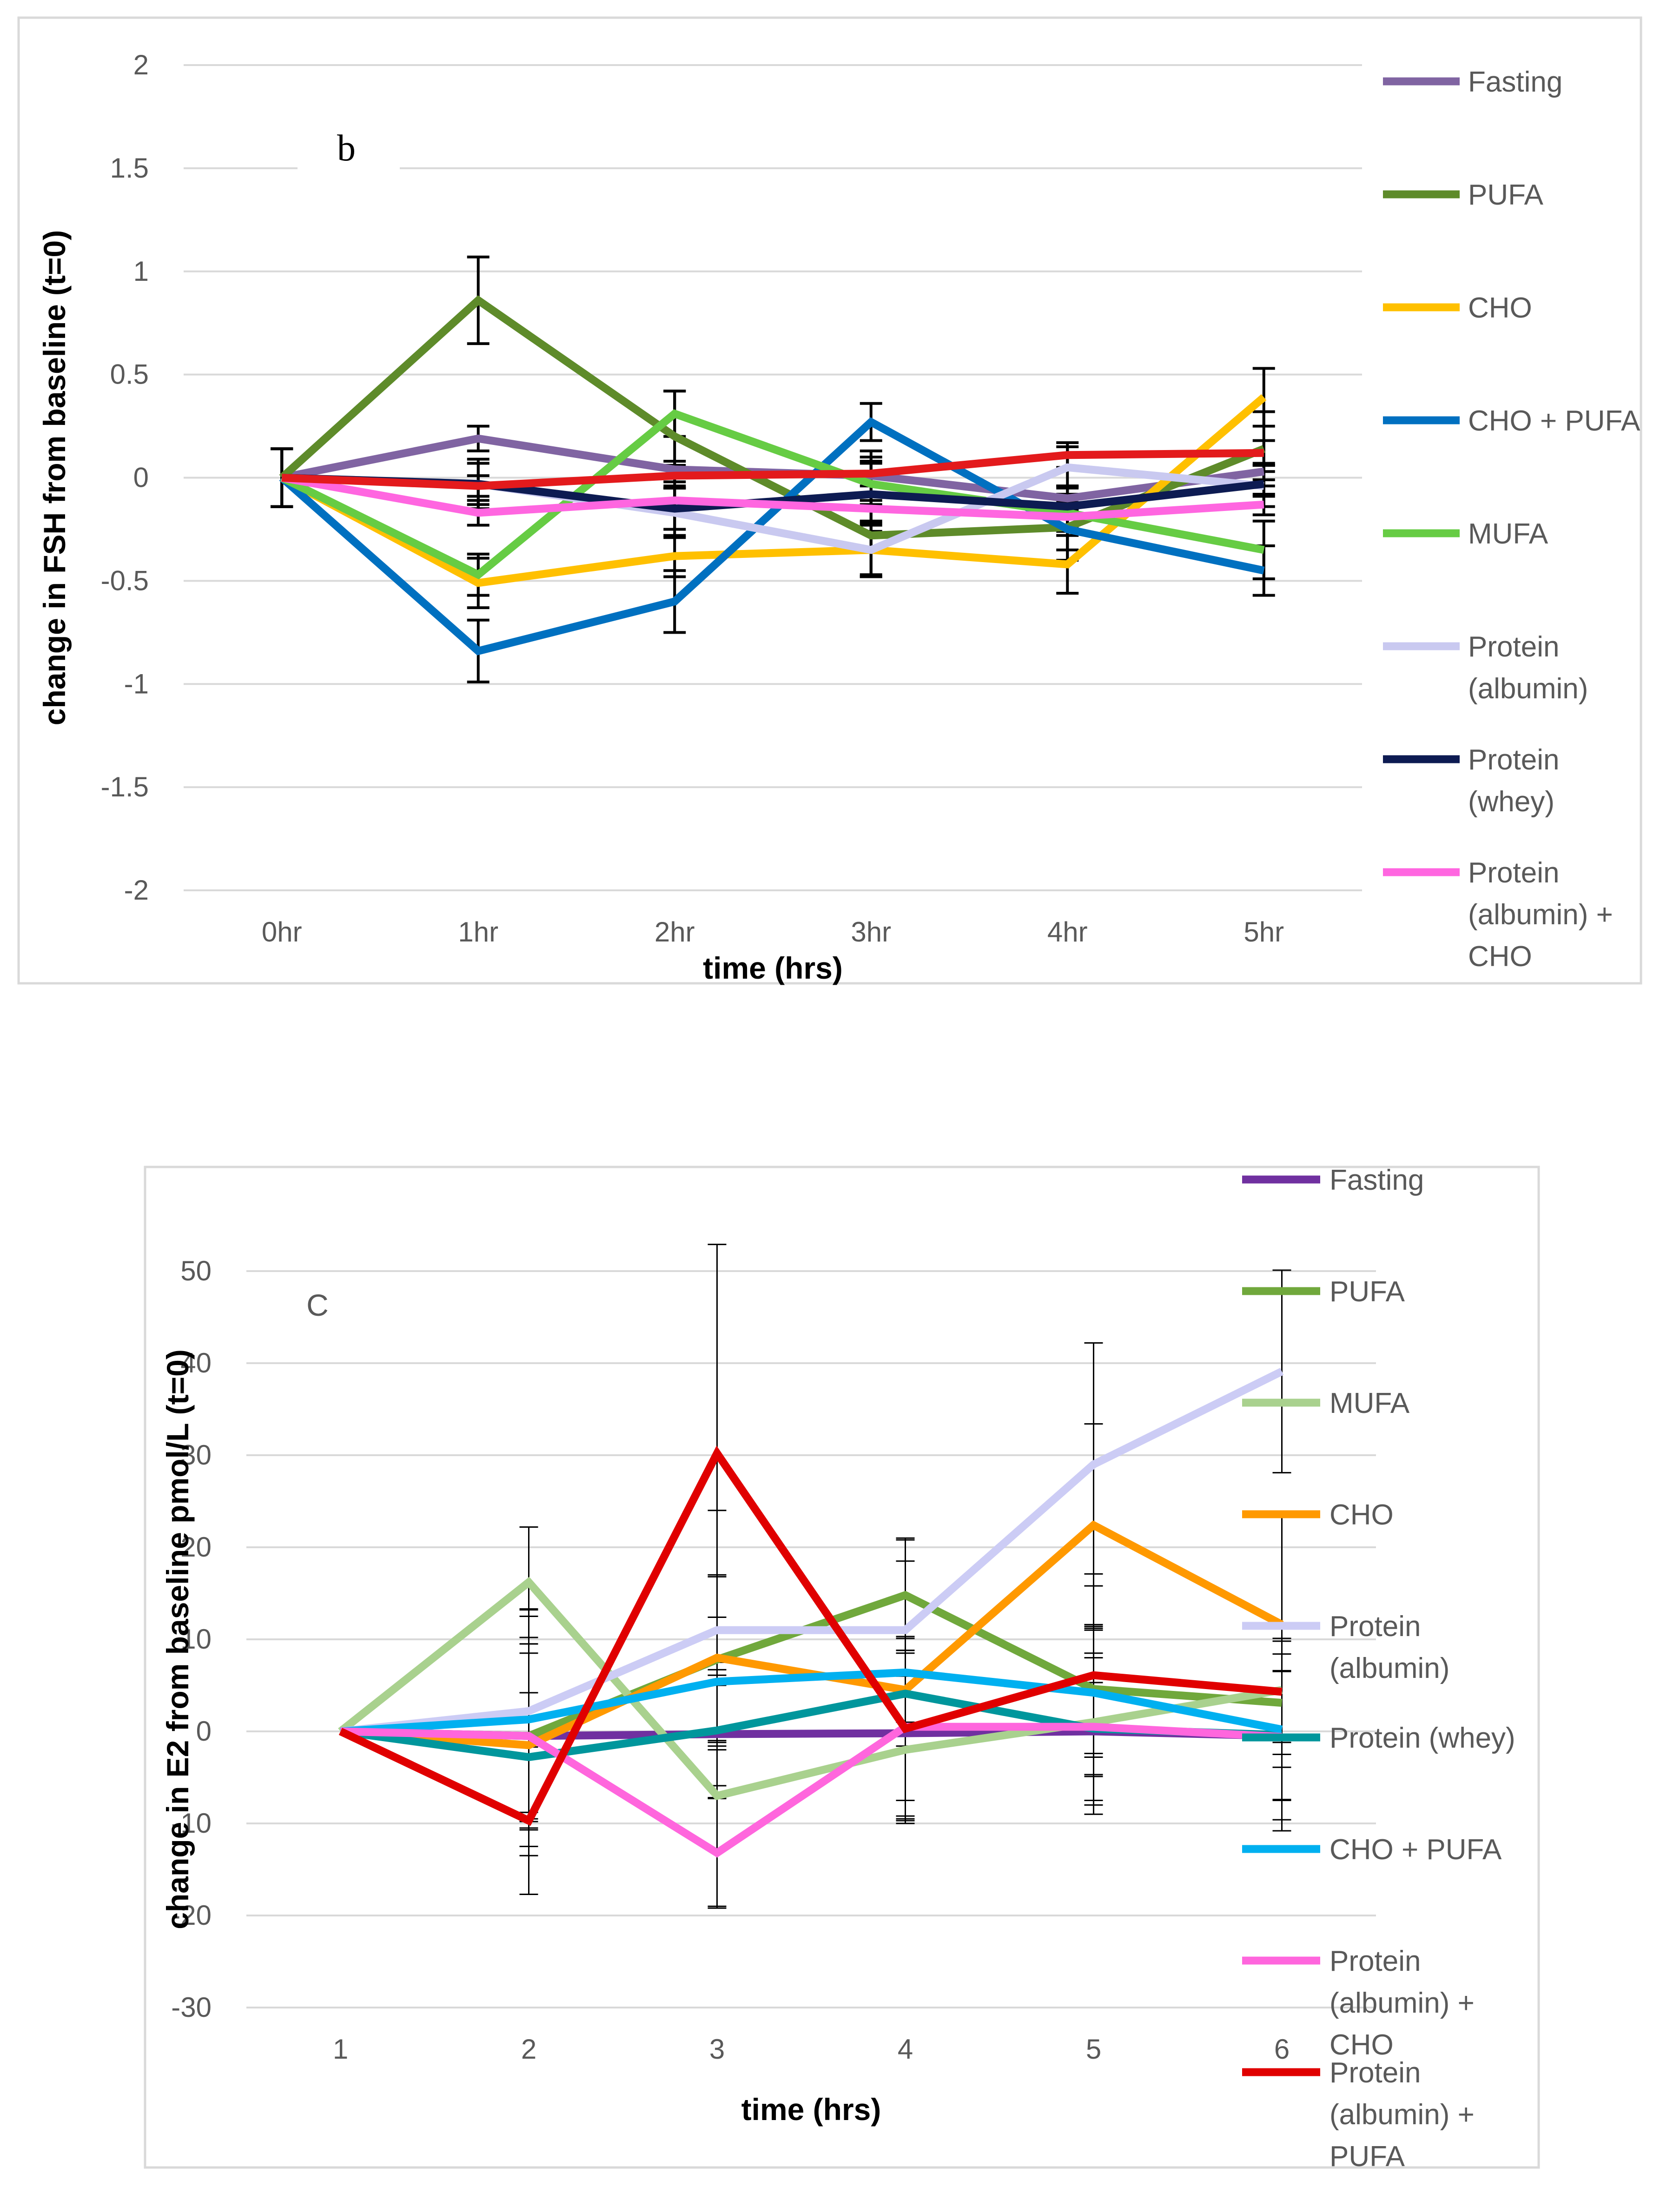 The image size is (1680, 2187). What do you see at coordinates (905, 2050) in the screenshot?
I see `x-tick-label: 4` at bounding box center [905, 2050].